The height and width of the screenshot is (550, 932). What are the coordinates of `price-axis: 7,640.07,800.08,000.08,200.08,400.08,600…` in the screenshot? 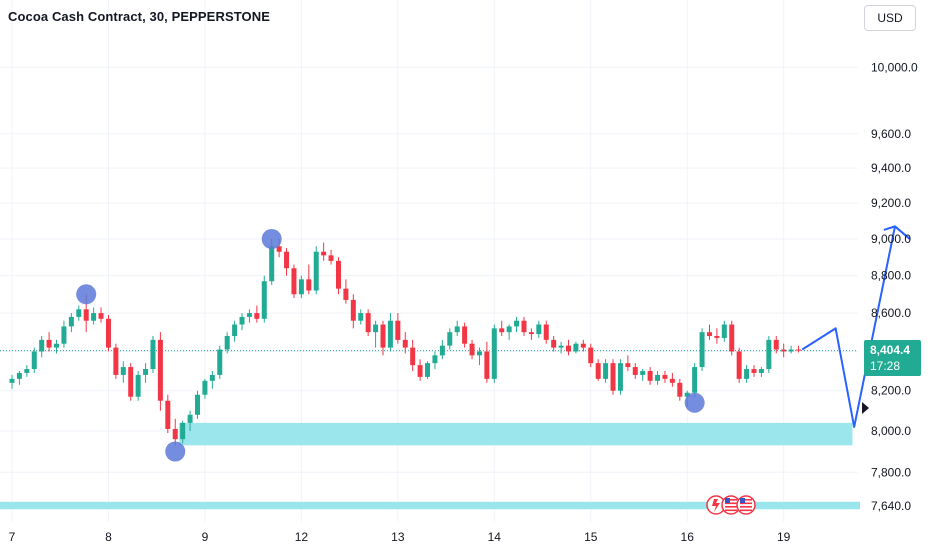 It's located at (890, 286).